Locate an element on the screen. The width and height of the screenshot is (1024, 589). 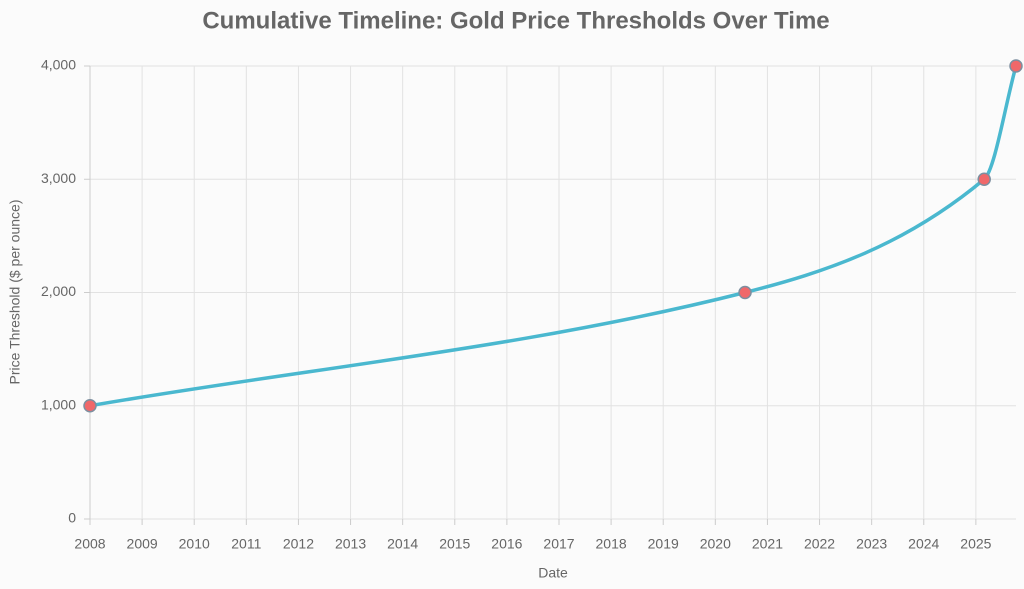
x-tick-label: 2021 is located at coordinates (767, 544).